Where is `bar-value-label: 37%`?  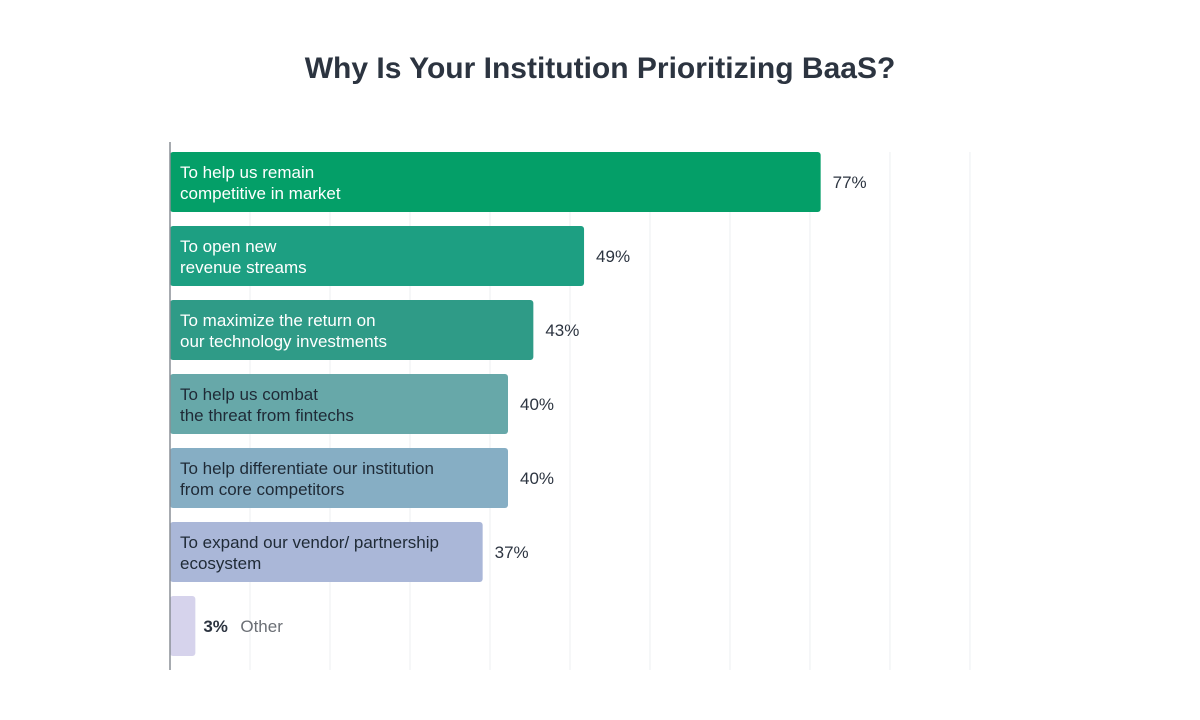 bar-value-label: 37% is located at coordinates (512, 552).